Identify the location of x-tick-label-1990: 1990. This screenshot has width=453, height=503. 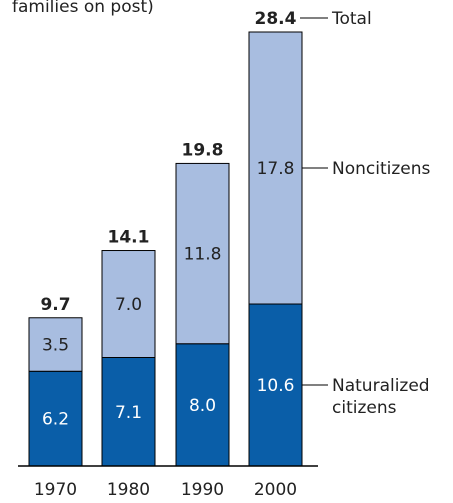
(202, 490).